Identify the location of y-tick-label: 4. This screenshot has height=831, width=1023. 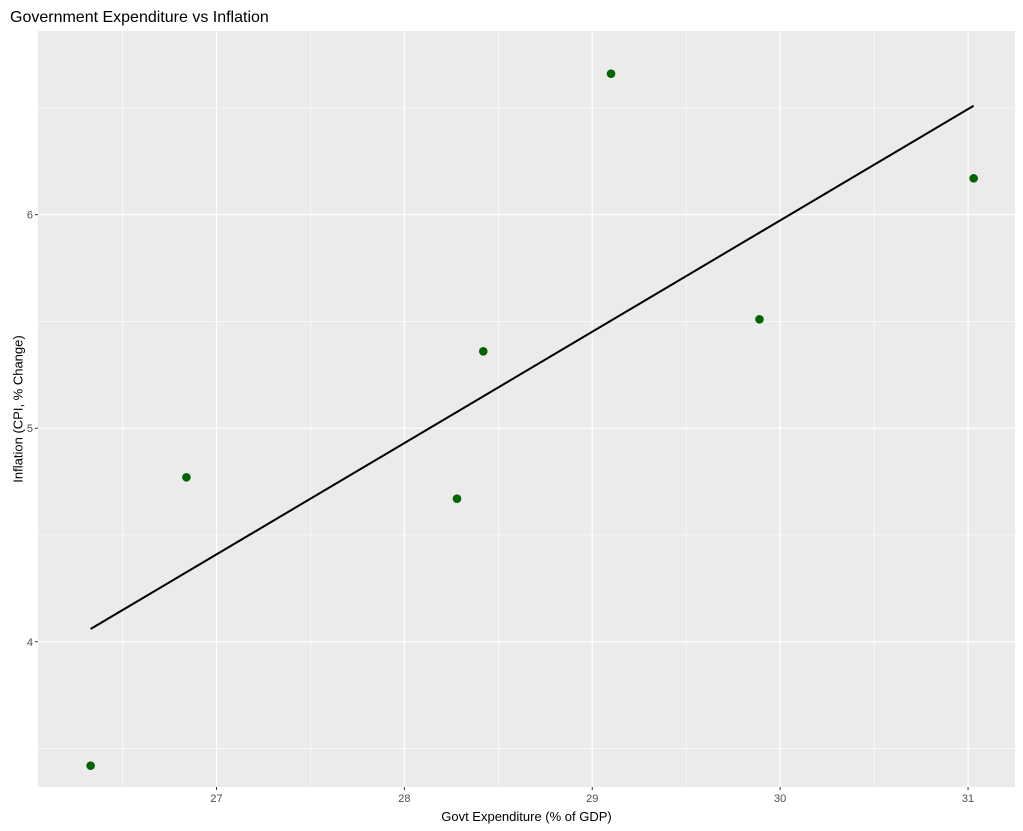
(30, 643).